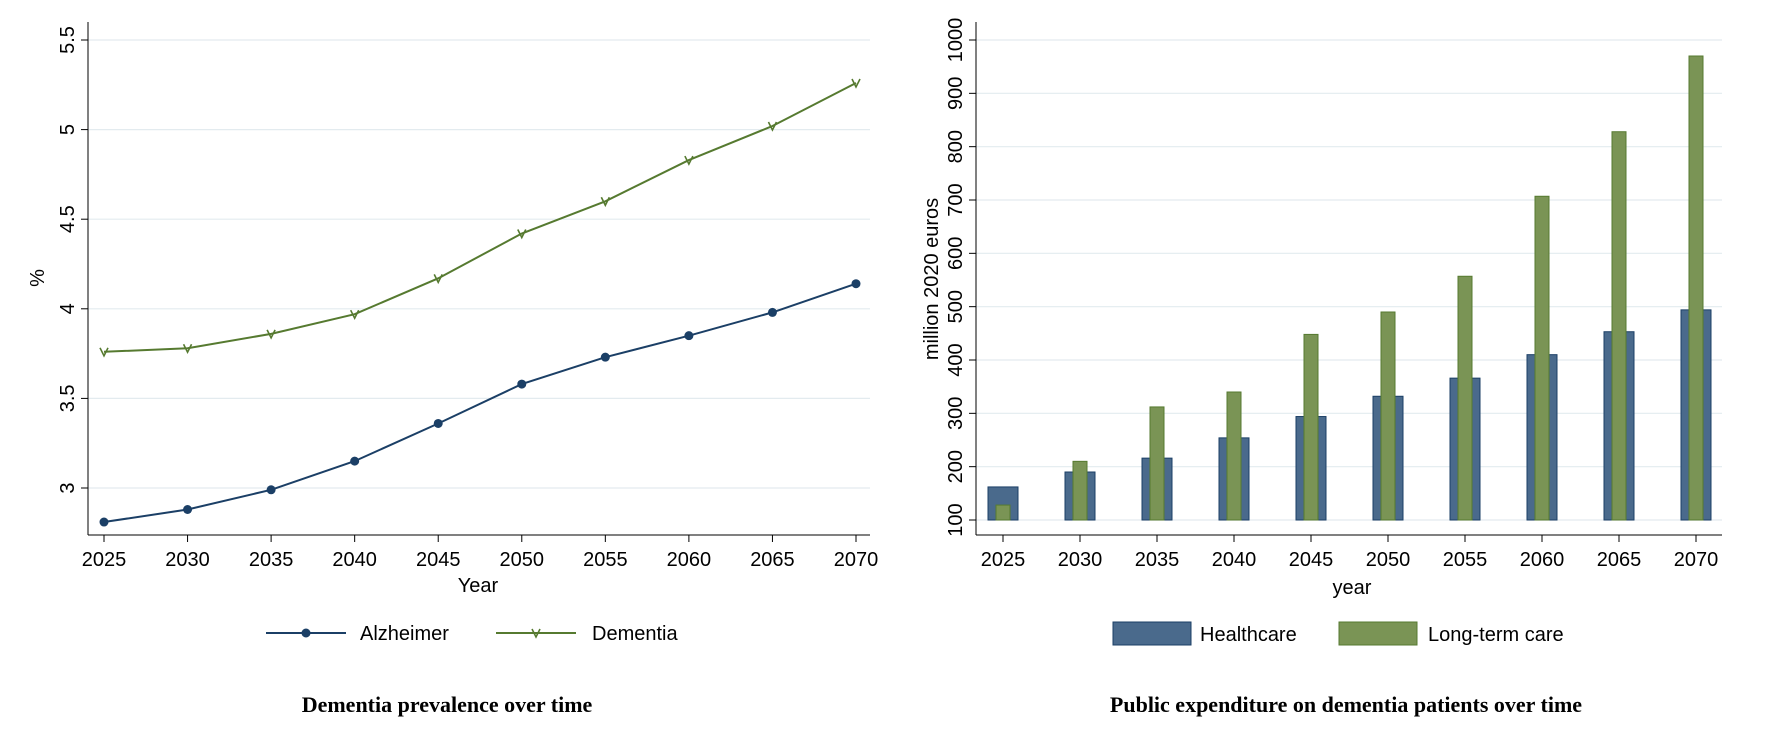 The height and width of the screenshot is (730, 1771). I want to click on legend-marker-alzheimer, so click(306, 633).